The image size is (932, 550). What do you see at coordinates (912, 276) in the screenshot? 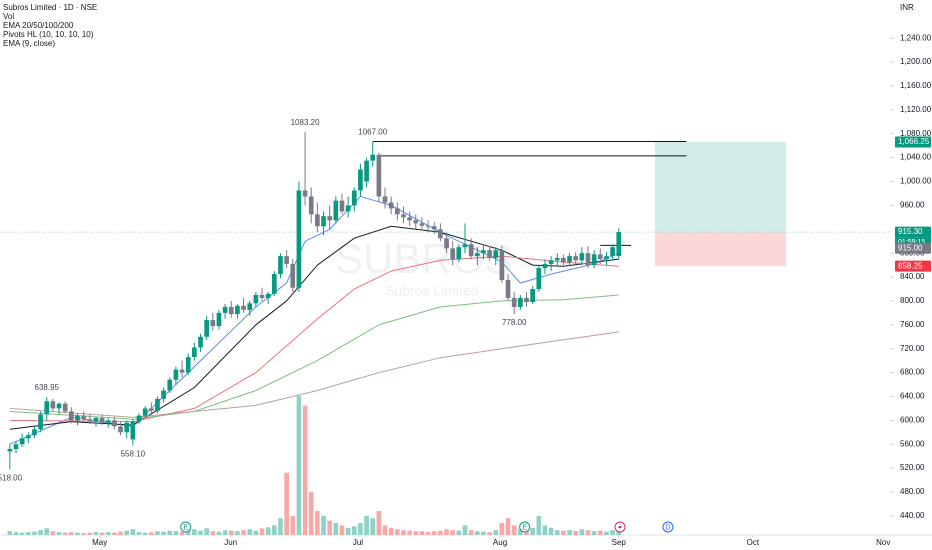
I see `y-tick-label: 840.00` at bounding box center [912, 276].